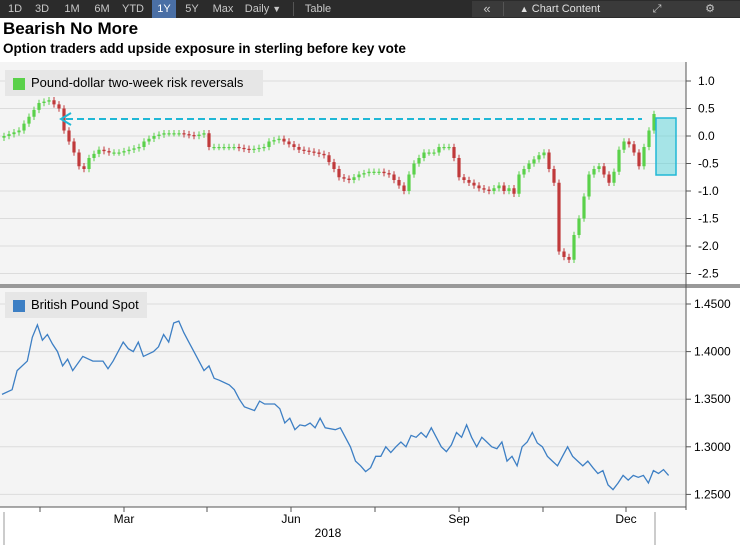 Image resolution: width=740 pixels, height=549 pixels. Describe the element at coordinates (15, 9) in the screenshot. I see `range-1d-button: 1D` at that location.